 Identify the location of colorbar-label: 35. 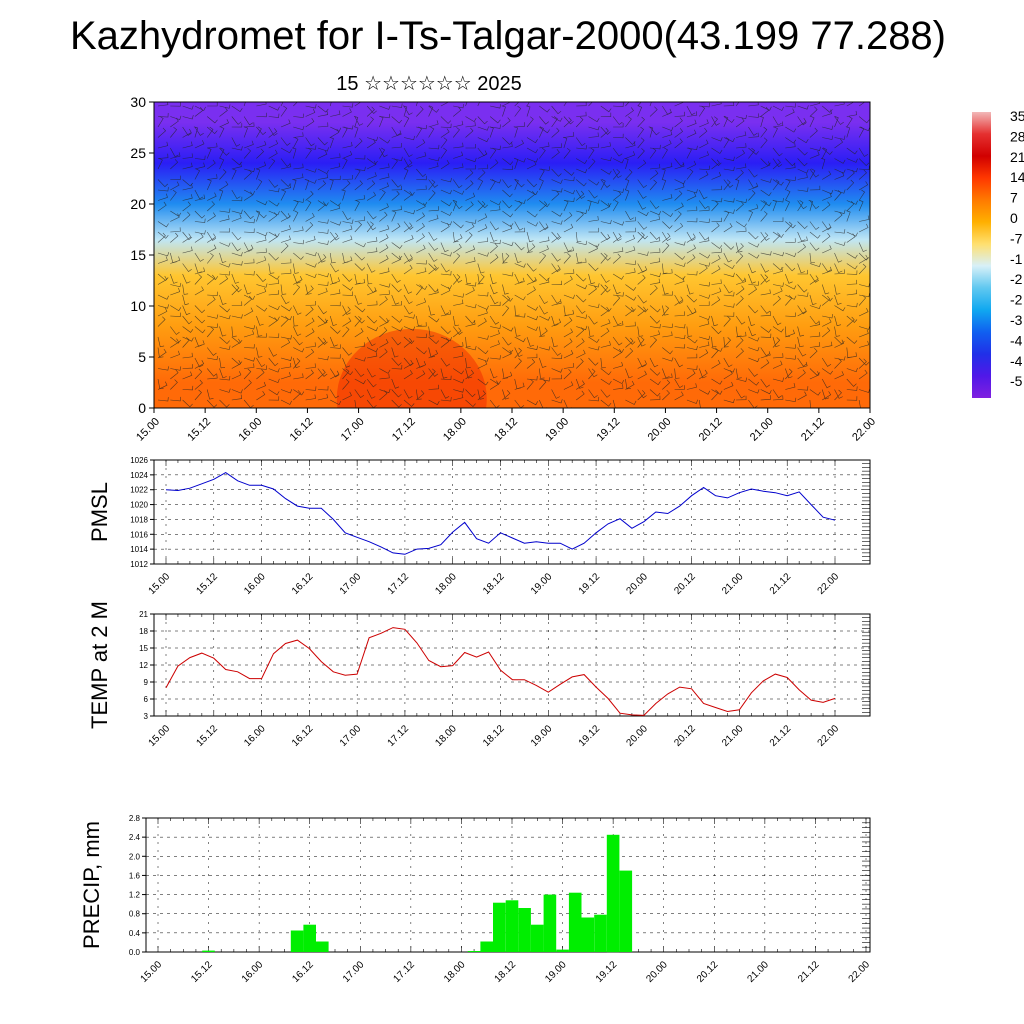
(1017, 116).